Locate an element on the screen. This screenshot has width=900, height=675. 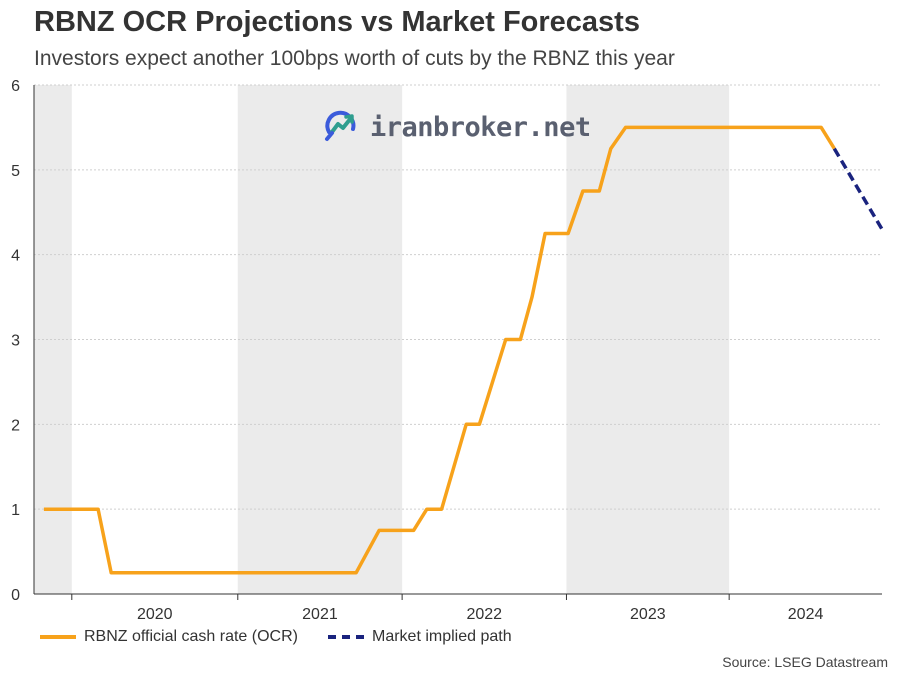
legend-label-market: Market implied path is located at coordinates (441, 636).